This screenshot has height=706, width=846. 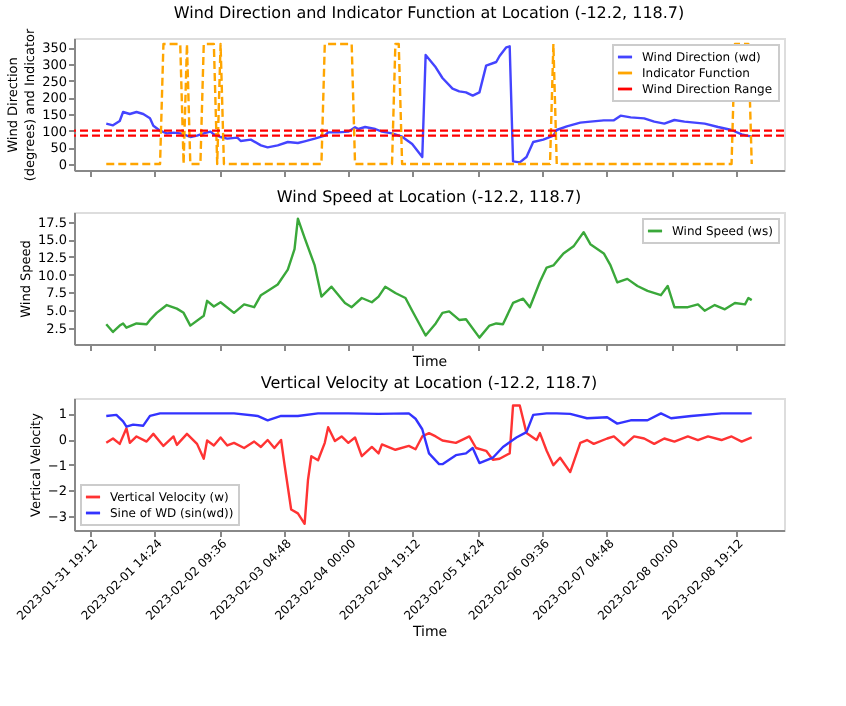 I want to click on chart-title: Vertical Velocity at Location (-12.2, 118.7), so click(x=429, y=383).